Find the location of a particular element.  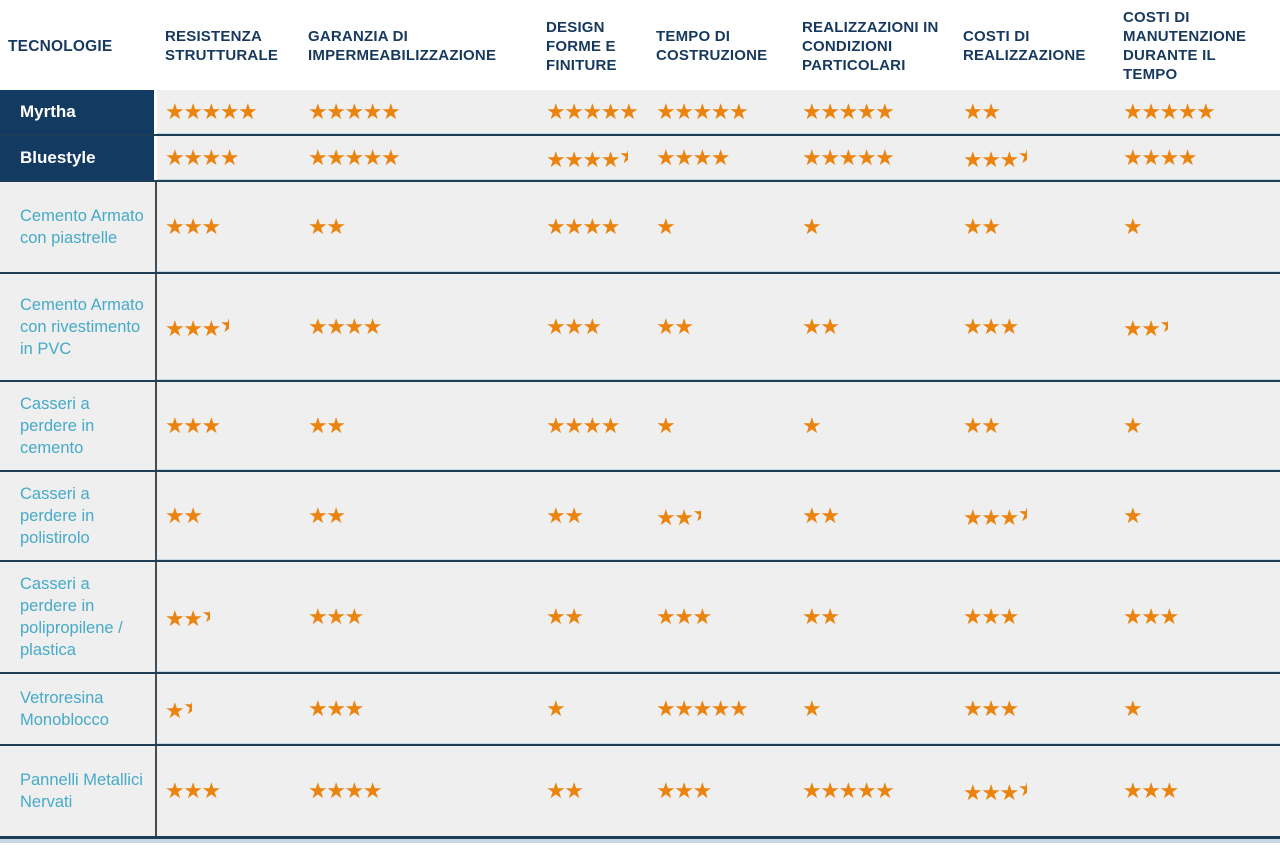

star-rating: ★★★★★ is located at coordinates (592, 111).